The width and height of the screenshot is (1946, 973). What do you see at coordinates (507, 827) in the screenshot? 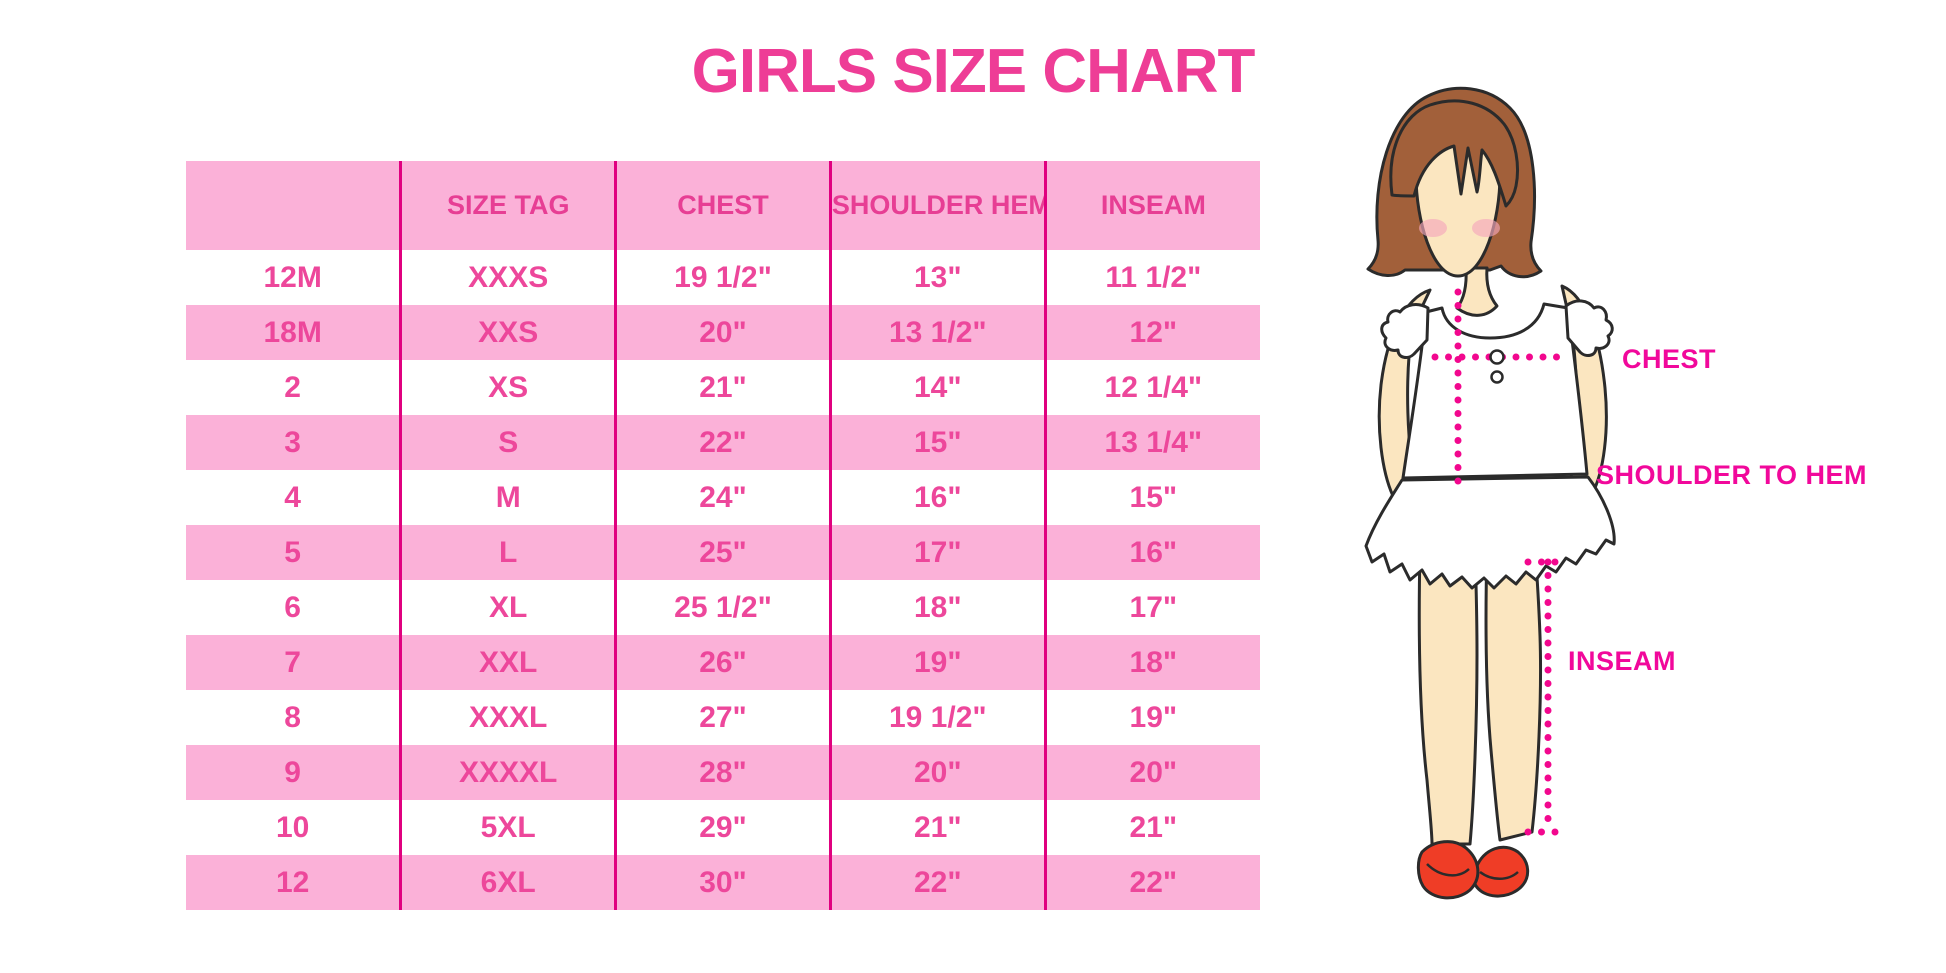
I see `table-cell: 5XL` at bounding box center [507, 827].